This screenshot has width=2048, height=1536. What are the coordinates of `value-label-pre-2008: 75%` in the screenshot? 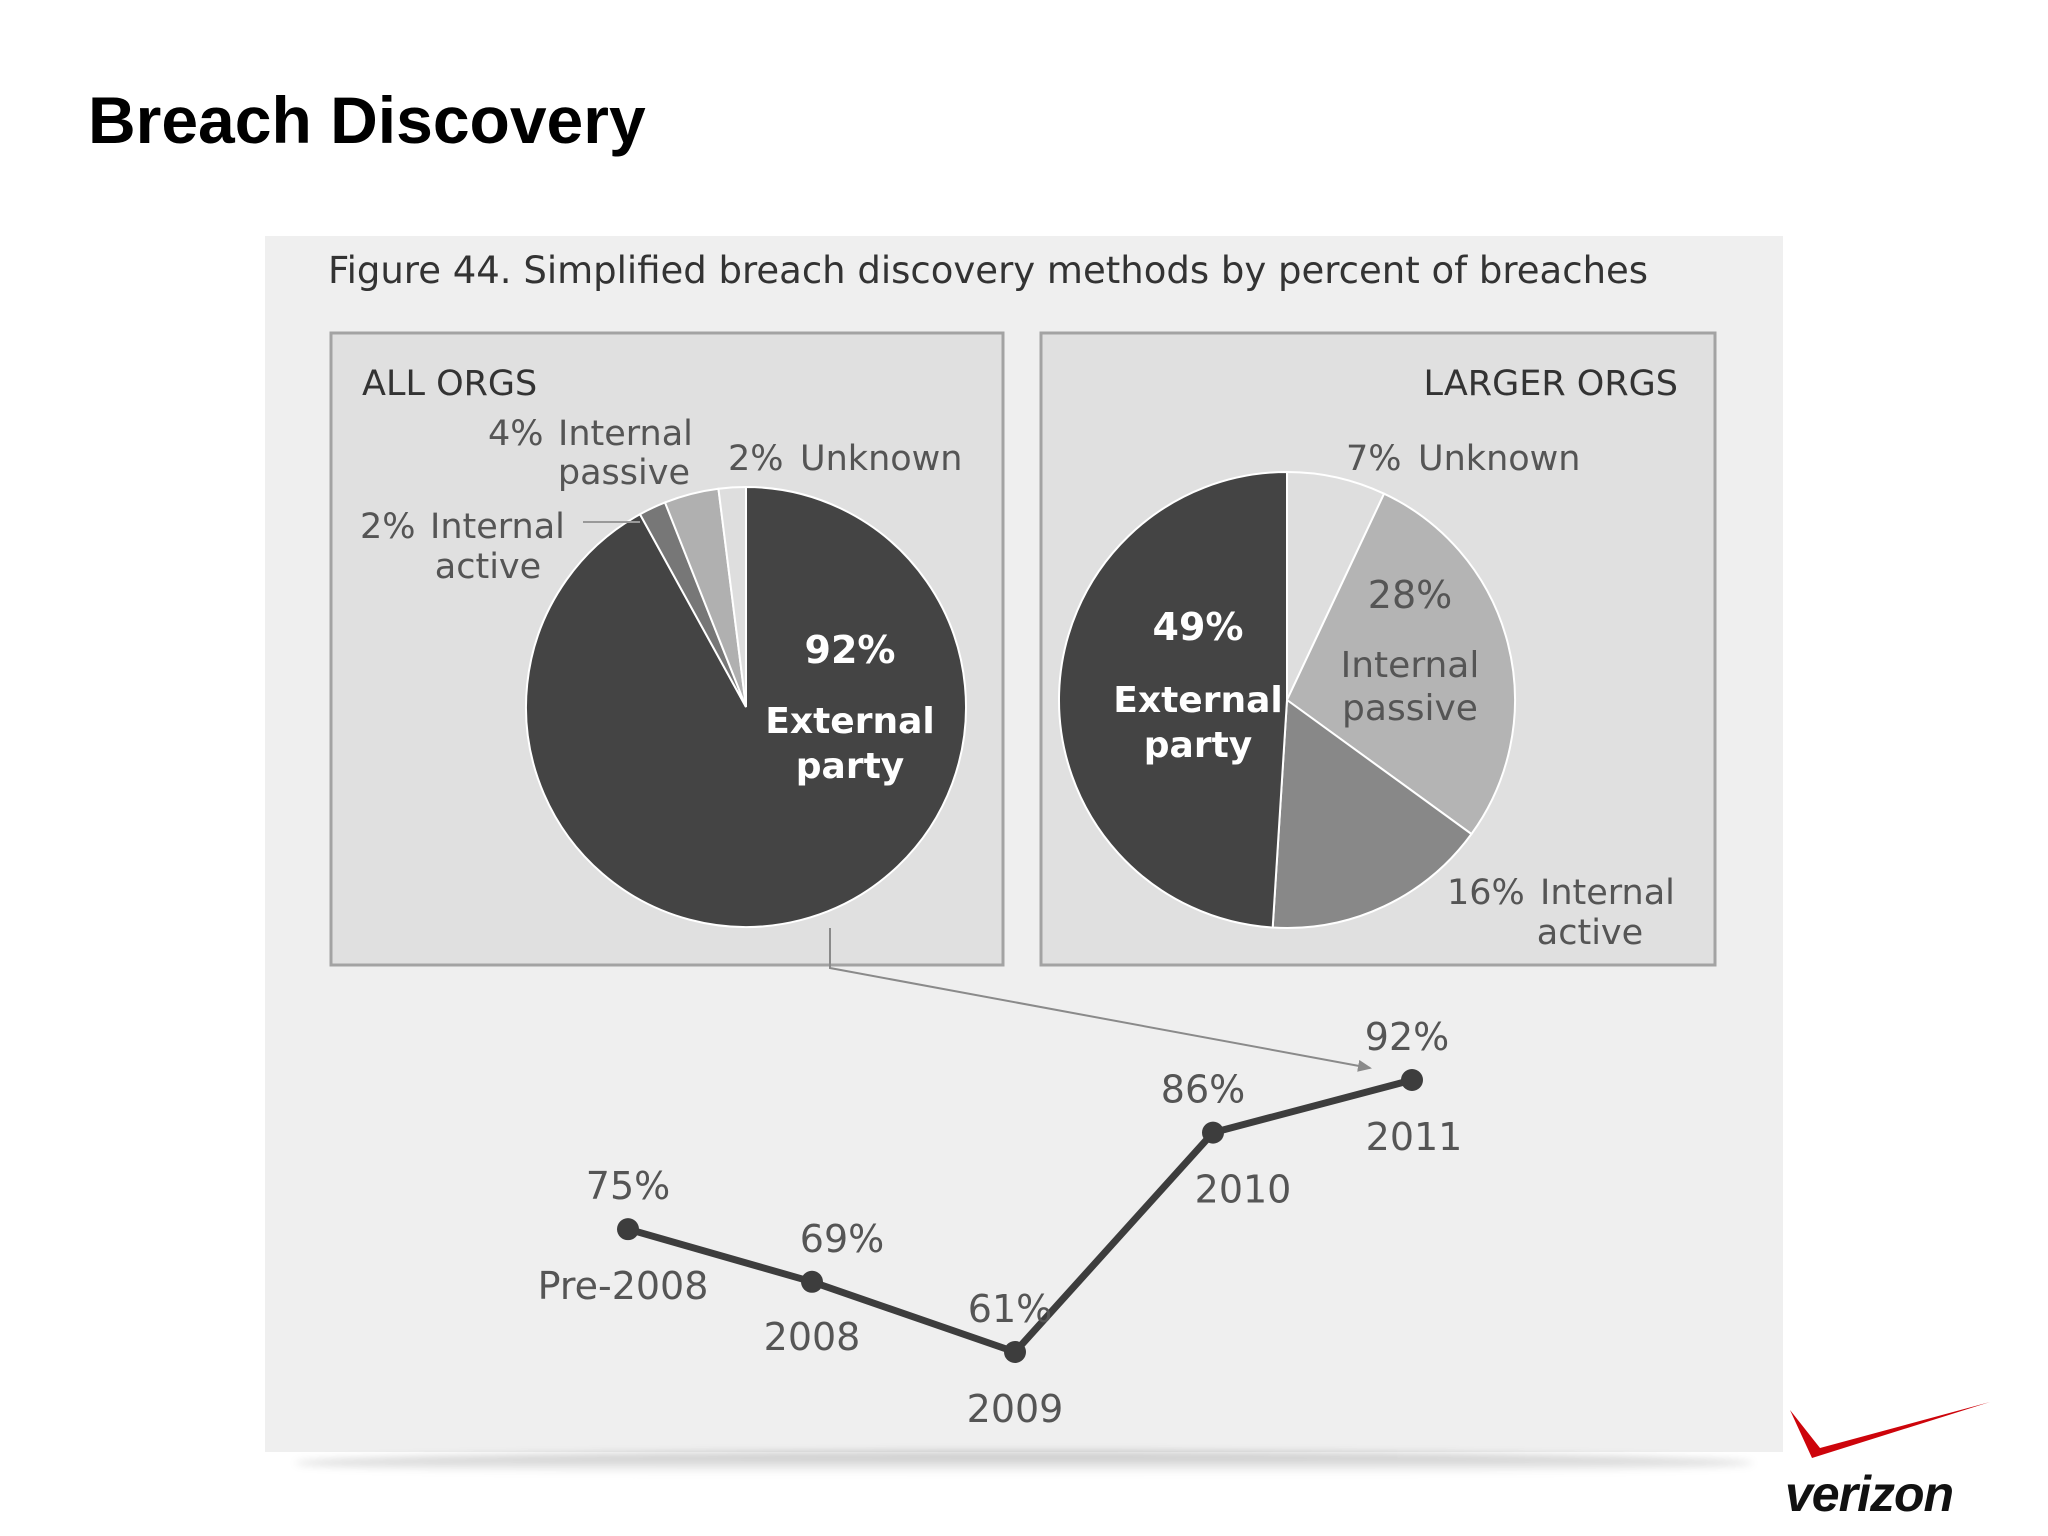 It's located at (628, 1186).